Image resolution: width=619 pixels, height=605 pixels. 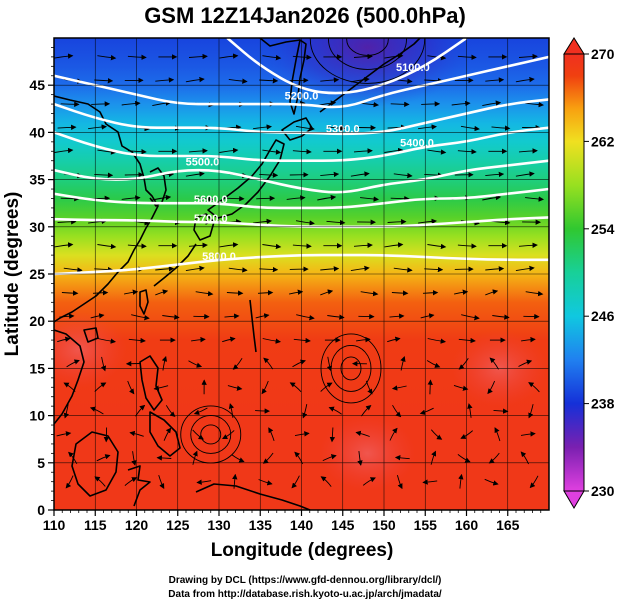 I want to click on colorbar-tick-label: 254, so click(x=603, y=229).